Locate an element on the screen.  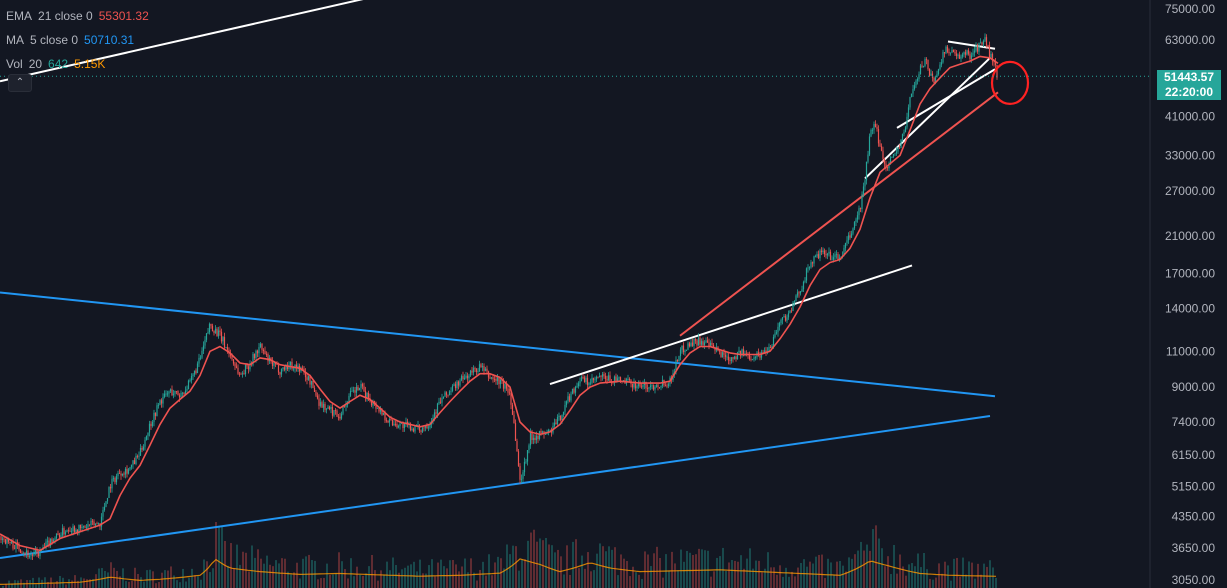
legend-ema: EMA 21 close 0 55301.32 is located at coordinates (80, 16).